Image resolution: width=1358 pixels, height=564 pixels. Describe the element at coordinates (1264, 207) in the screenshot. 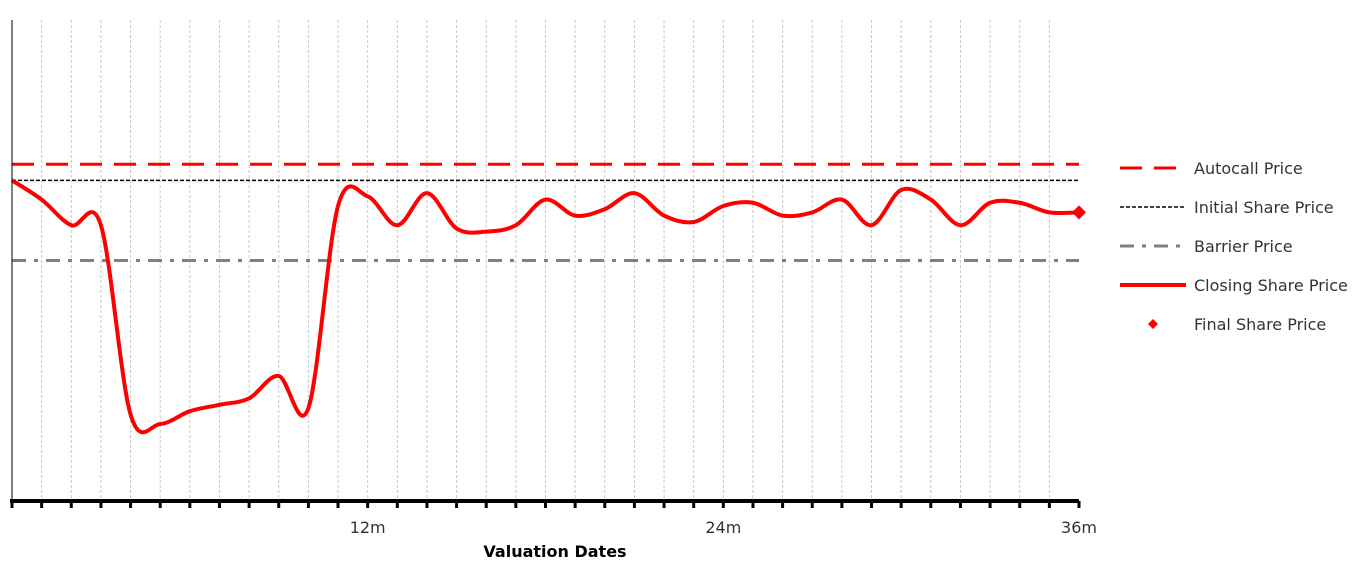

I see `legend-label: Initial Share Price` at that location.